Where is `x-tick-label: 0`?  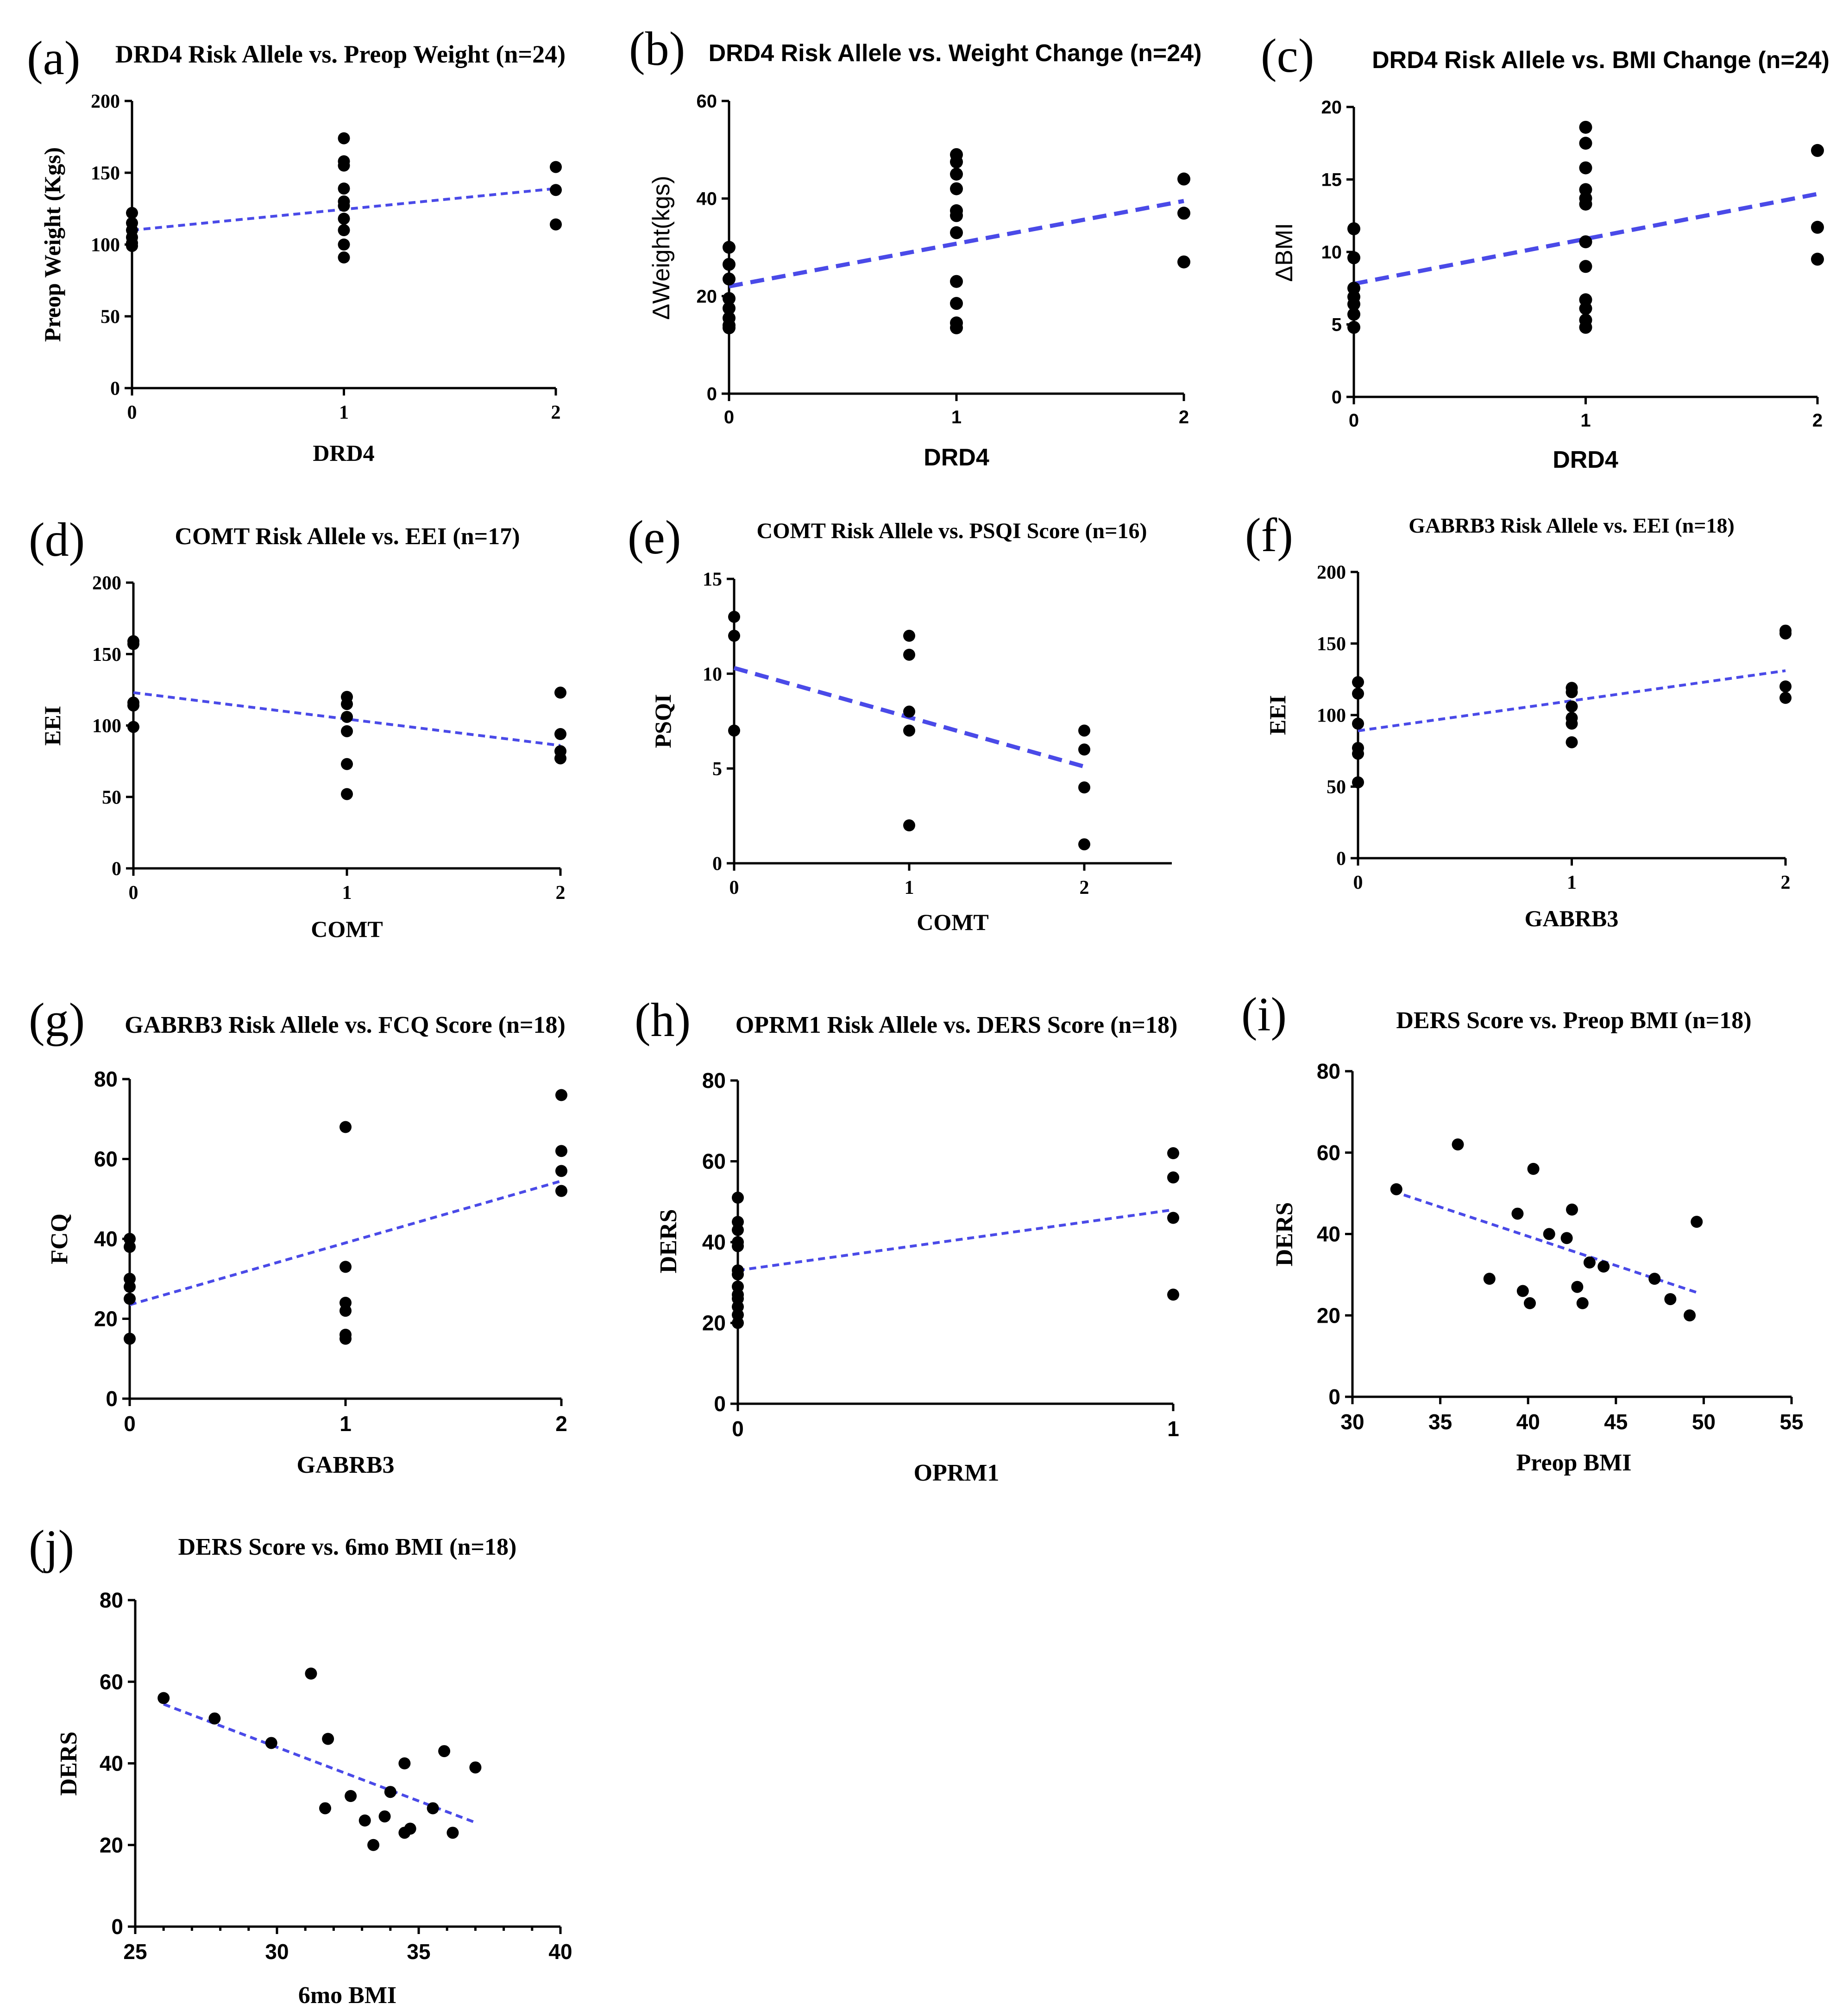
x-tick-label: 0 is located at coordinates (132, 413).